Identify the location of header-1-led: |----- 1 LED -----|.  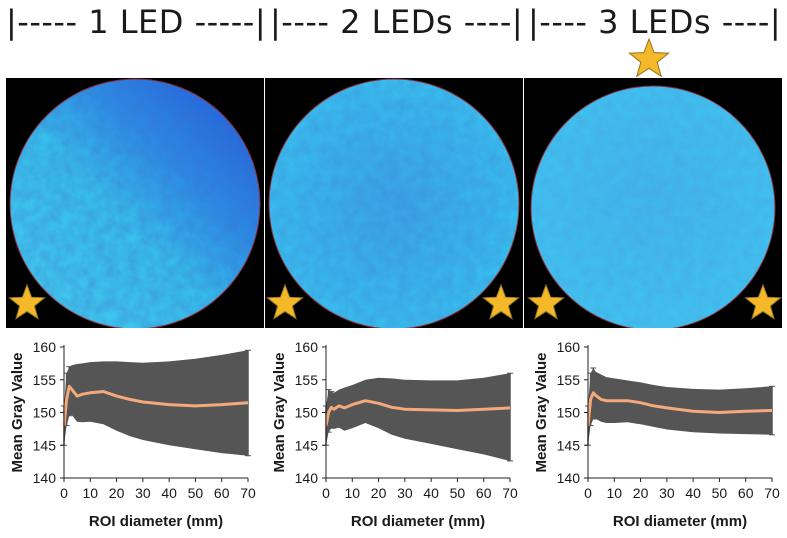
(136, 22).